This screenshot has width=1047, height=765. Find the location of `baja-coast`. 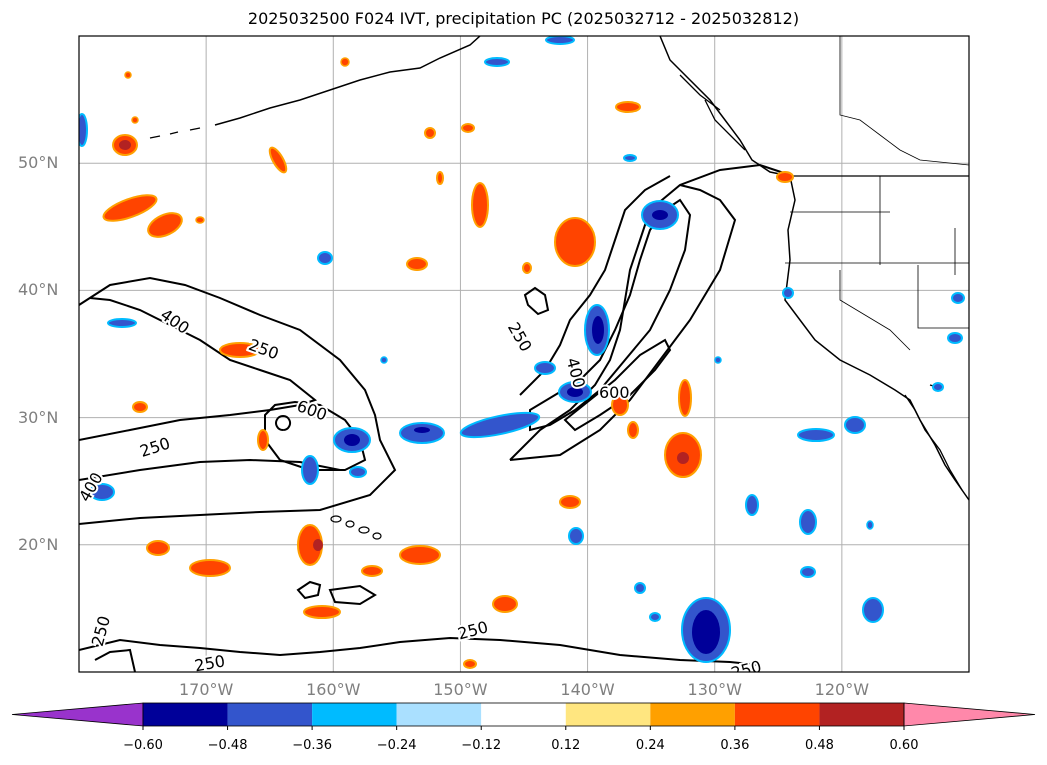

baja-coast is located at coordinates (933, 437).